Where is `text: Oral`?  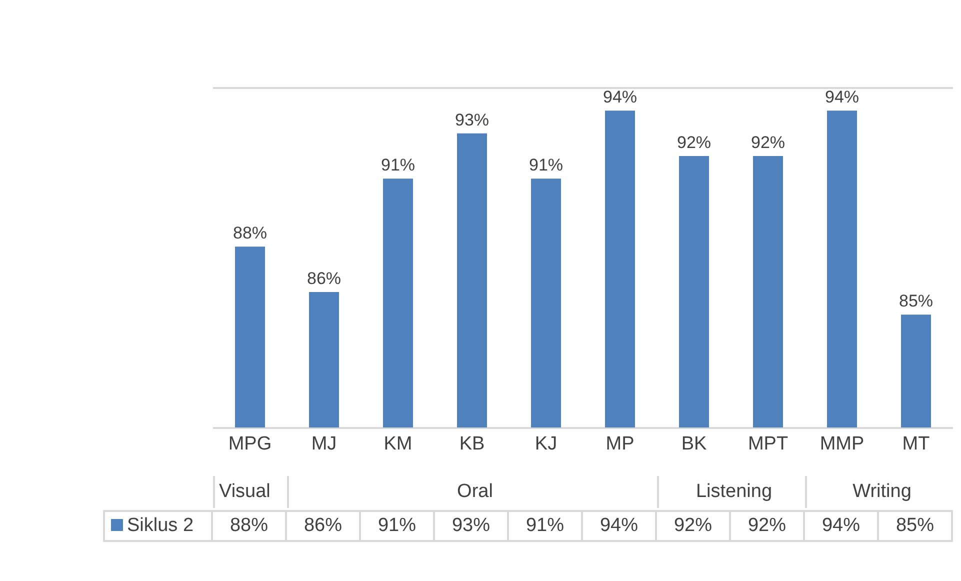 text: Oral is located at coordinates (472, 492).